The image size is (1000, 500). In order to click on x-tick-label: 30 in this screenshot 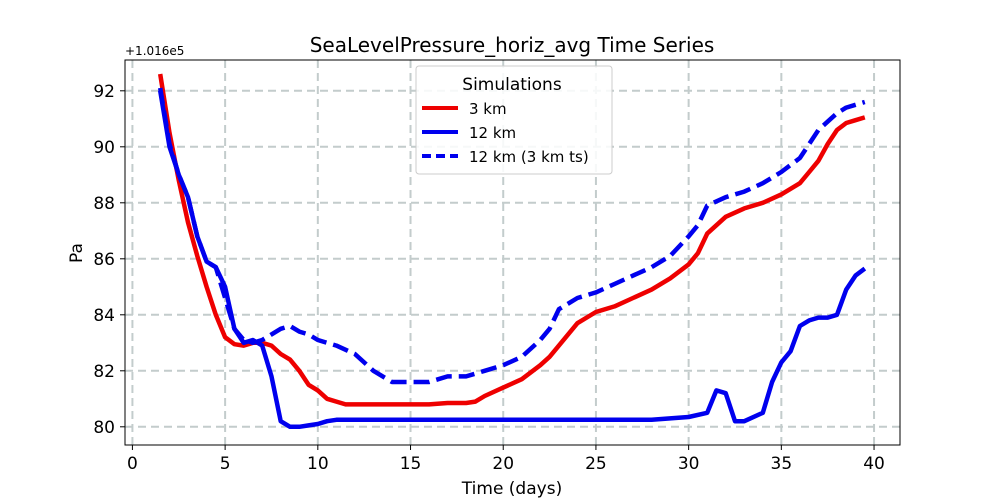, I will do `click(689, 464)`.